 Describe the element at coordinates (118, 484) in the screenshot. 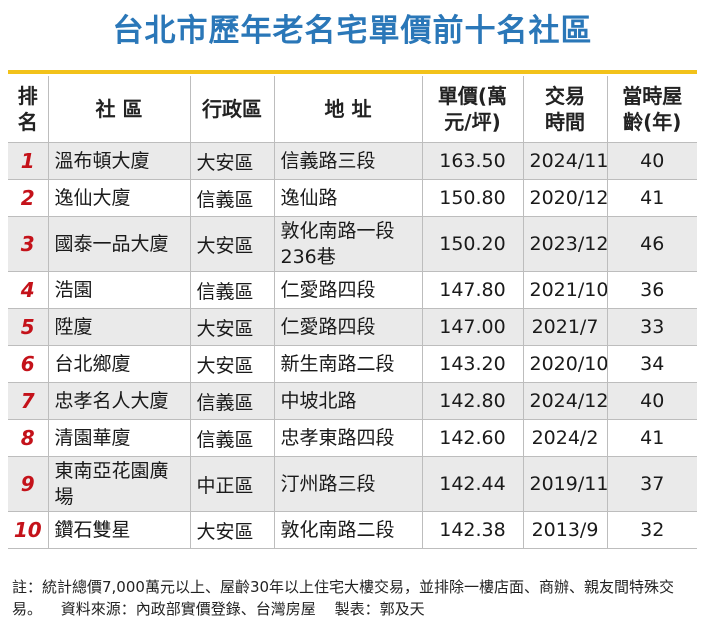

I see `name-cell: 東南亞花園廣場` at that location.